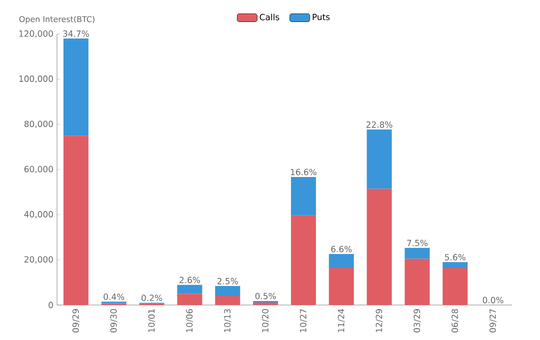 This screenshot has width=540, height=340. Describe the element at coordinates (227, 281) in the screenshot. I see `annotation: 2.5%` at that location.